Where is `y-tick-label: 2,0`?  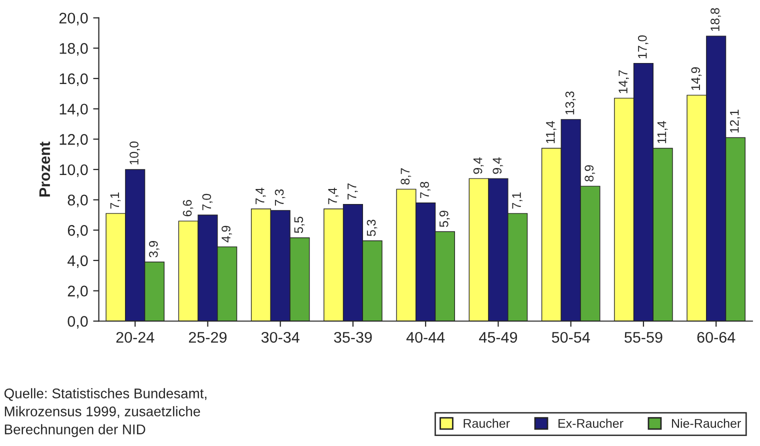
y-tick-label: 2,0 is located at coordinates (78, 292).